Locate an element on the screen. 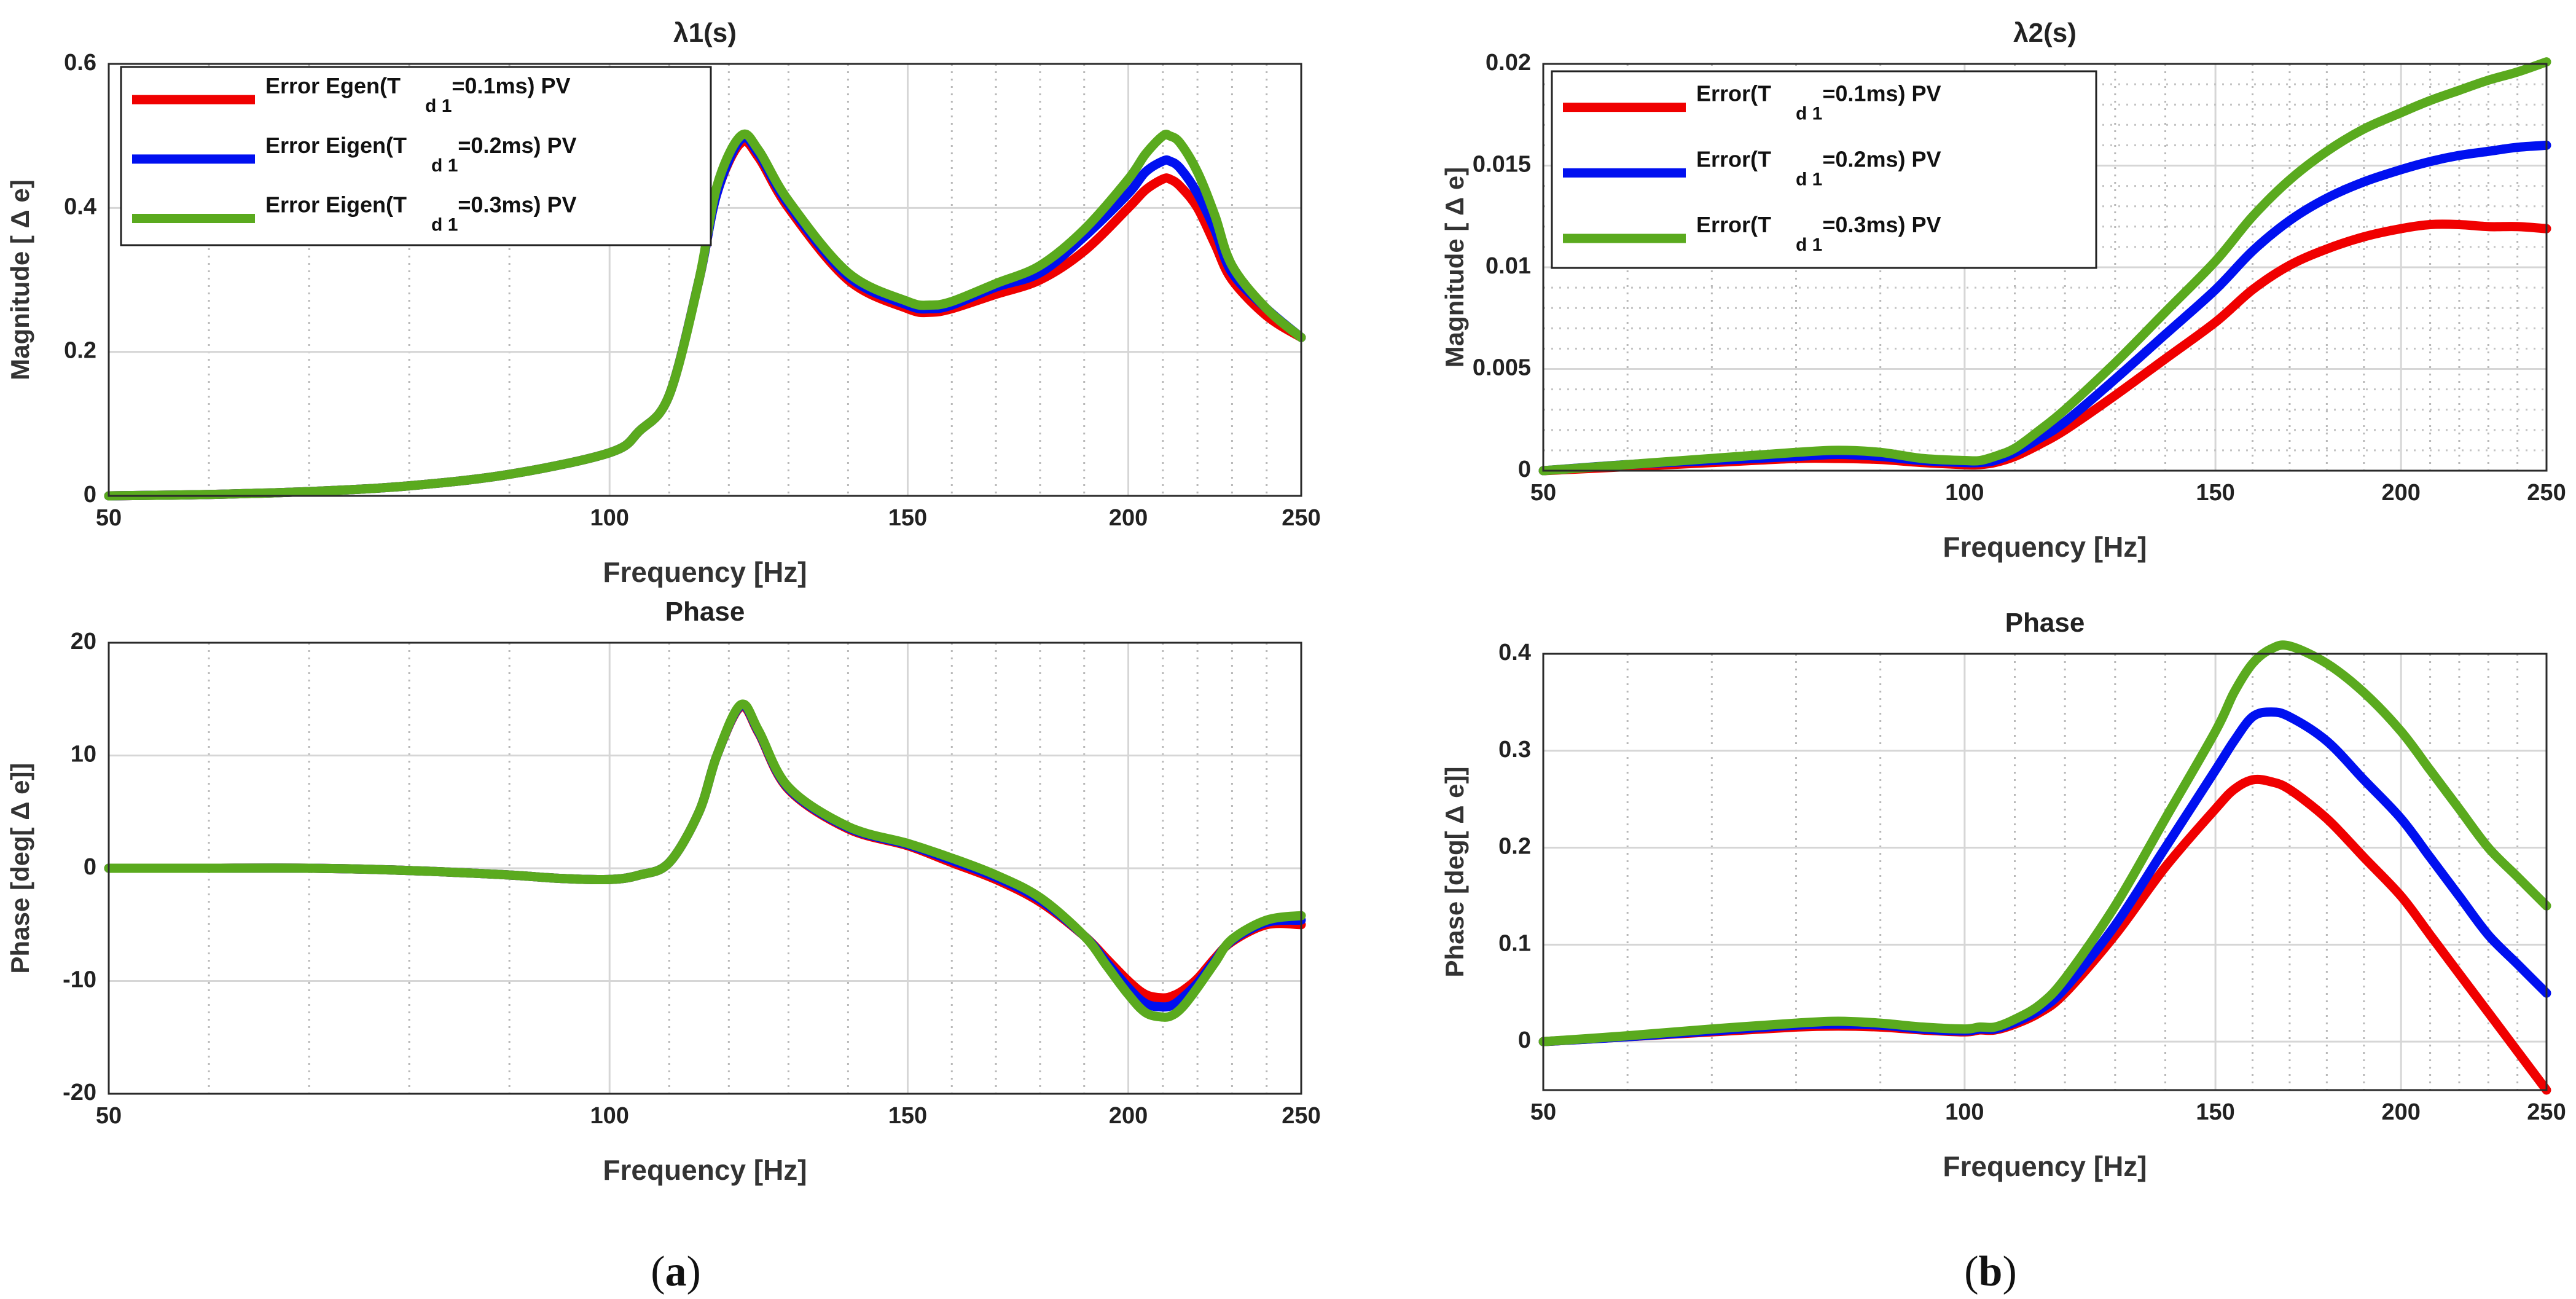  y-tick-label: 0.1 is located at coordinates (1514, 943).